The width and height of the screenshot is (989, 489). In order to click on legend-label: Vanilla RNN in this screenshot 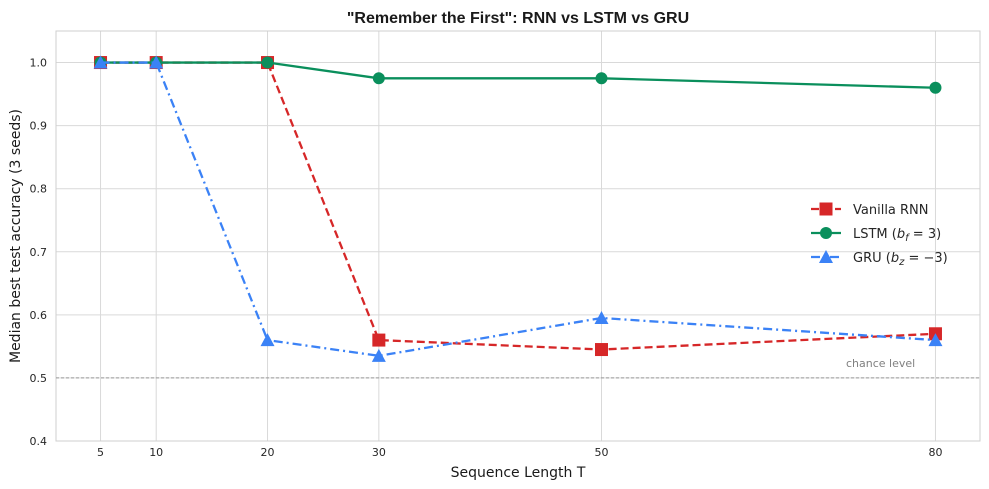, I will do `click(891, 210)`.